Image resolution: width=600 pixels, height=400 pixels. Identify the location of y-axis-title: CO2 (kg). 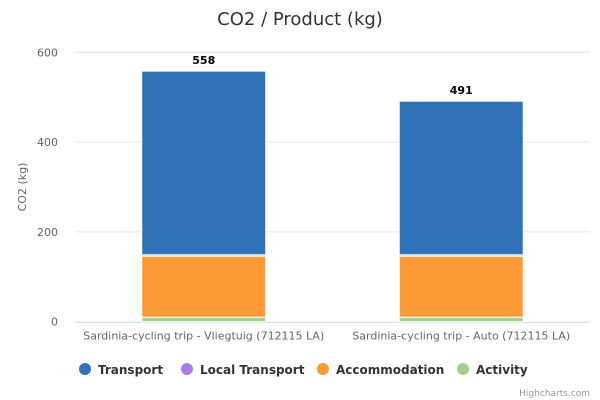
(22, 187).